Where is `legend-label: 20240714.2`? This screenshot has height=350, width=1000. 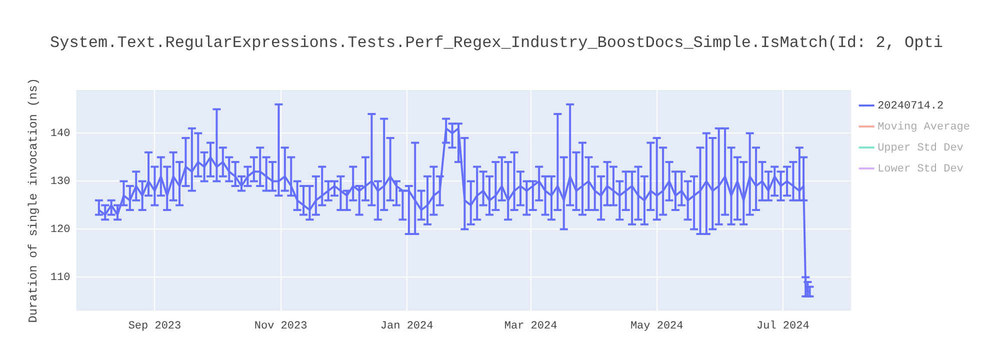
legend-label: 20240714.2 is located at coordinates (911, 106).